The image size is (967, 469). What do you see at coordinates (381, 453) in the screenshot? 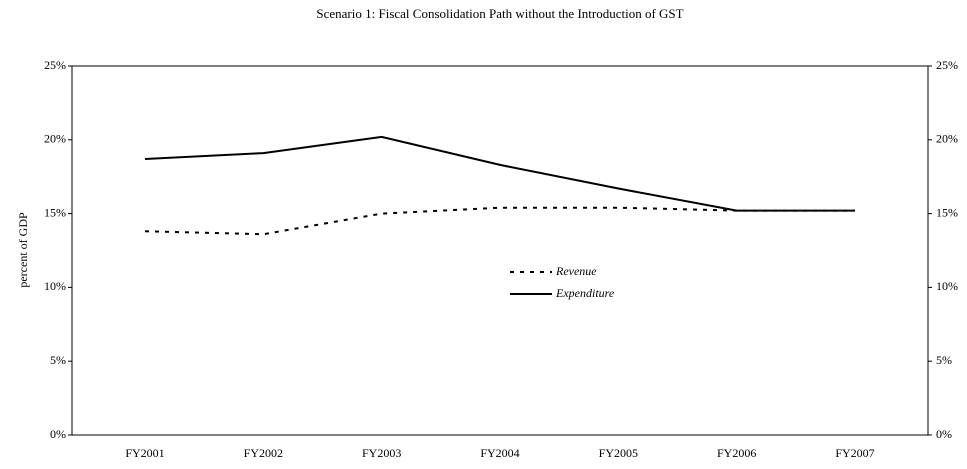
I see `x-tick-label: FY2003` at bounding box center [381, 453].